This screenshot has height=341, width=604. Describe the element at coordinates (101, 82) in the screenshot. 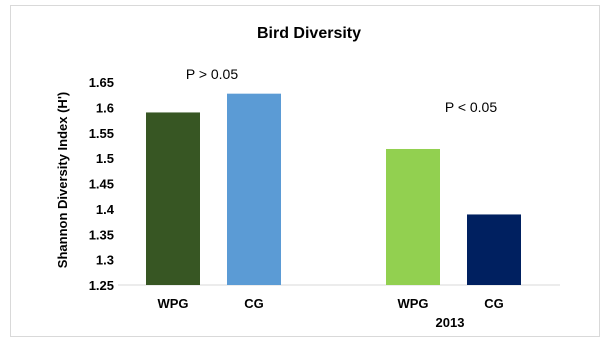

I see `y-tick-label: 1.65` at that location.